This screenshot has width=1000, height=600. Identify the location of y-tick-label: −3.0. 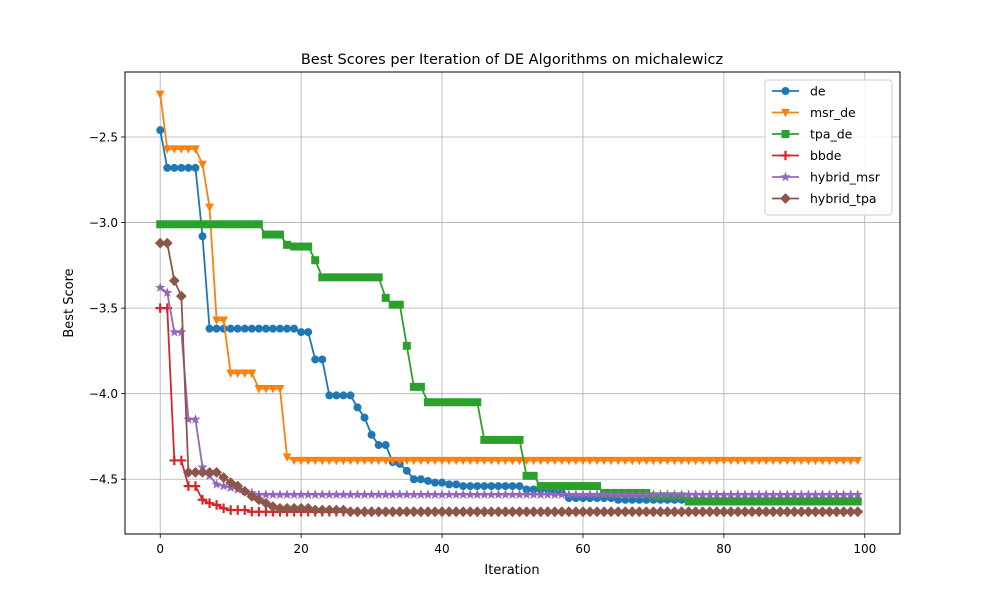
(103, 223).